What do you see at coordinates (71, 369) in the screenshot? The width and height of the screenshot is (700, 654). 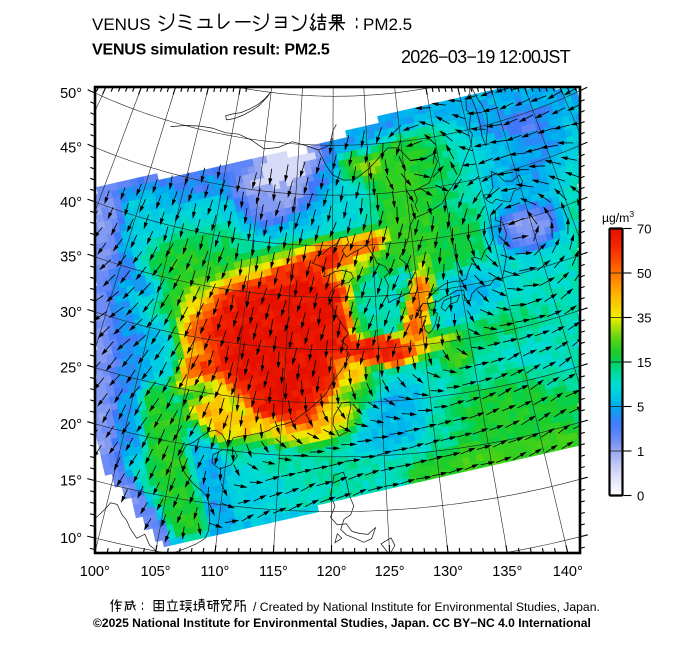 I see `svg-text: 25°` at bounding box center [71, 369].